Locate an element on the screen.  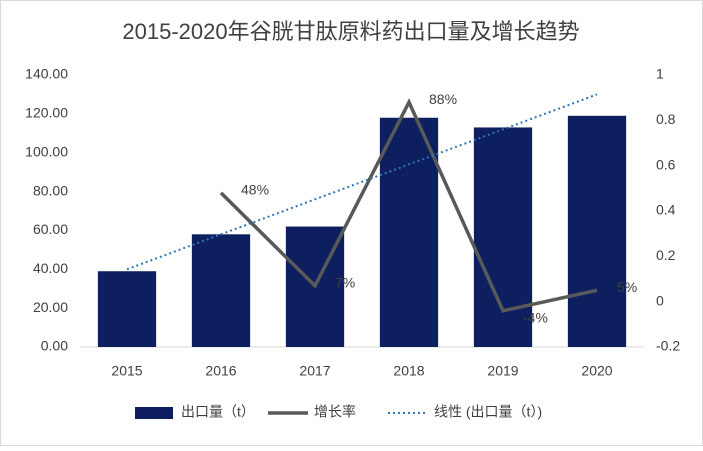
data-label: 88% is located at coordinates (443, 99).